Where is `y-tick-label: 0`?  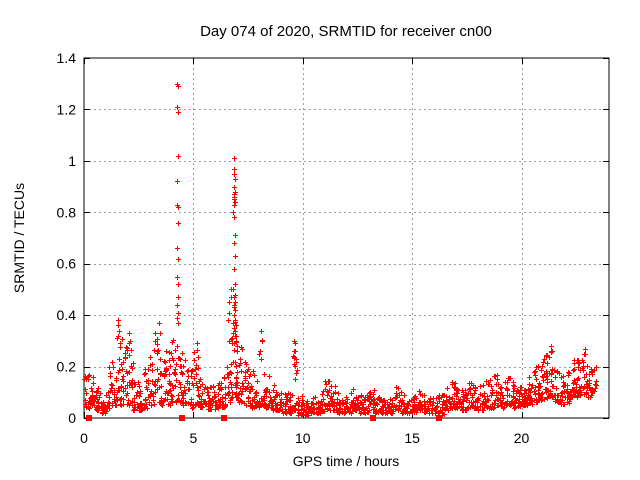
y-tick-label: 0 is located at coordinates (72, 418).